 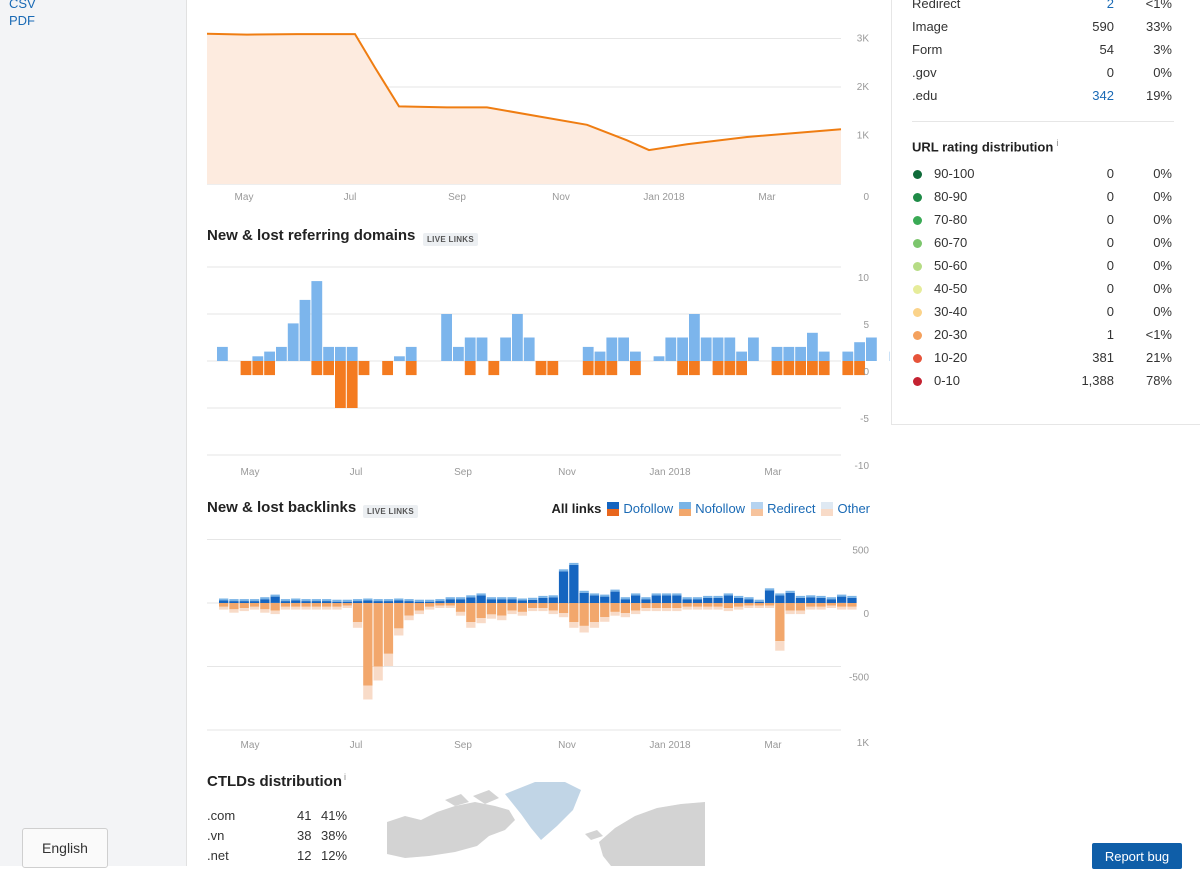 I want to click on y-tick-label: 1K, so click(x=863, y=743).